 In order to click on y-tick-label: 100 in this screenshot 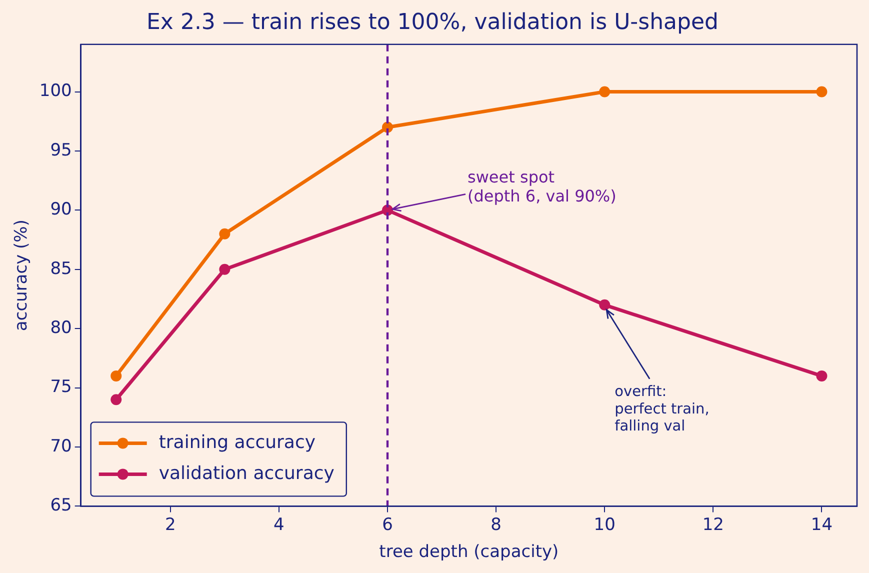, I will do `click(55, 91)`.